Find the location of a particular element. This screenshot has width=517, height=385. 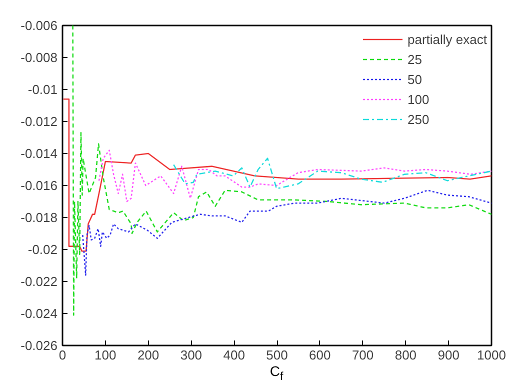

y-tick-label: -0.014 is located at coordinates (39, 153).